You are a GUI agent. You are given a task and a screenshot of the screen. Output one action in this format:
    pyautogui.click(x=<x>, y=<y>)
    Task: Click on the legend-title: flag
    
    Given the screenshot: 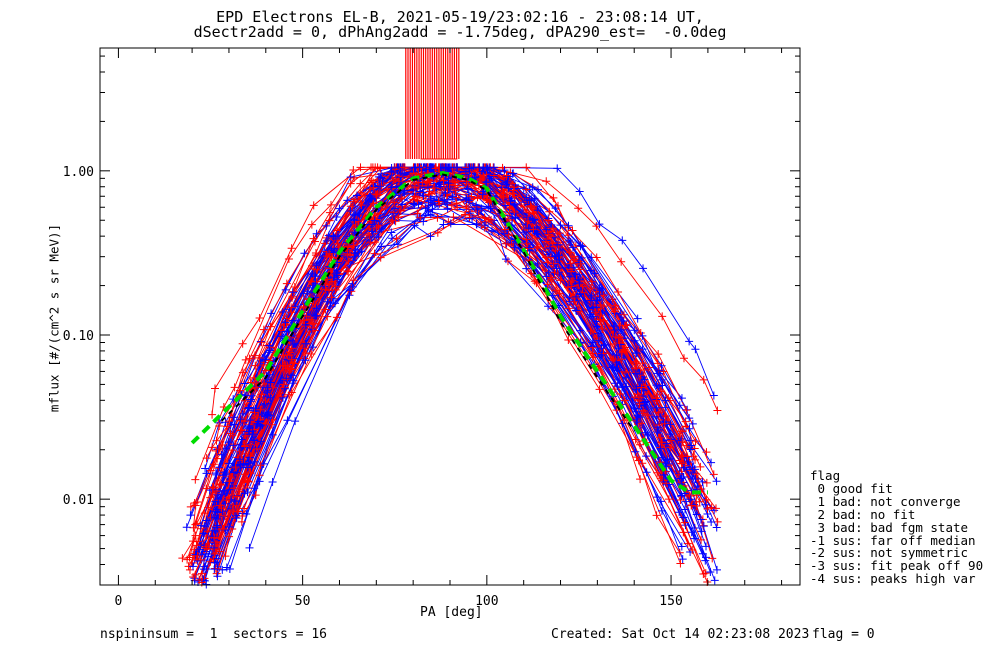 What is the action you would take?
    pyautogui.click(x=825, y=475)
    